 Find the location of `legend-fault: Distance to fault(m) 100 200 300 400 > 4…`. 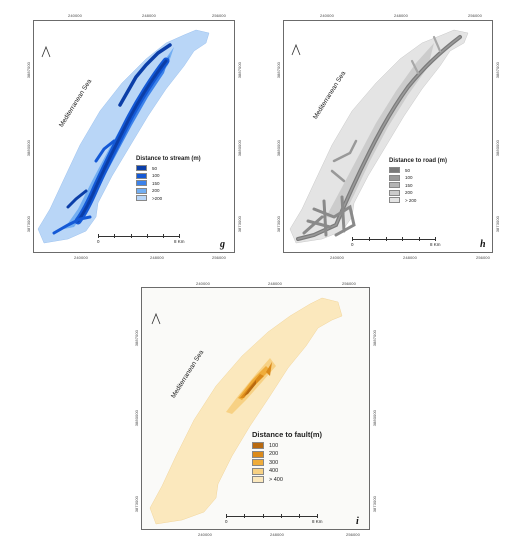

legend-fault: Distance to fault(m) 100 200 300 400 > 4… is located at coordinates (287, 457).